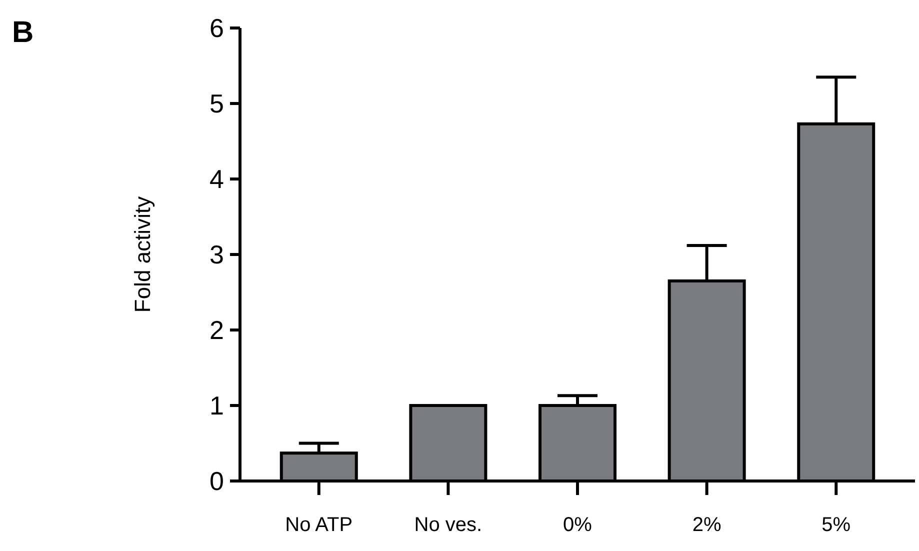 This screenshot has width=919, height=551. What do you see at coordinates (707, 525) in the screenshot?
I see `x-tick-label: 2%` at bounding box center [707, 525].